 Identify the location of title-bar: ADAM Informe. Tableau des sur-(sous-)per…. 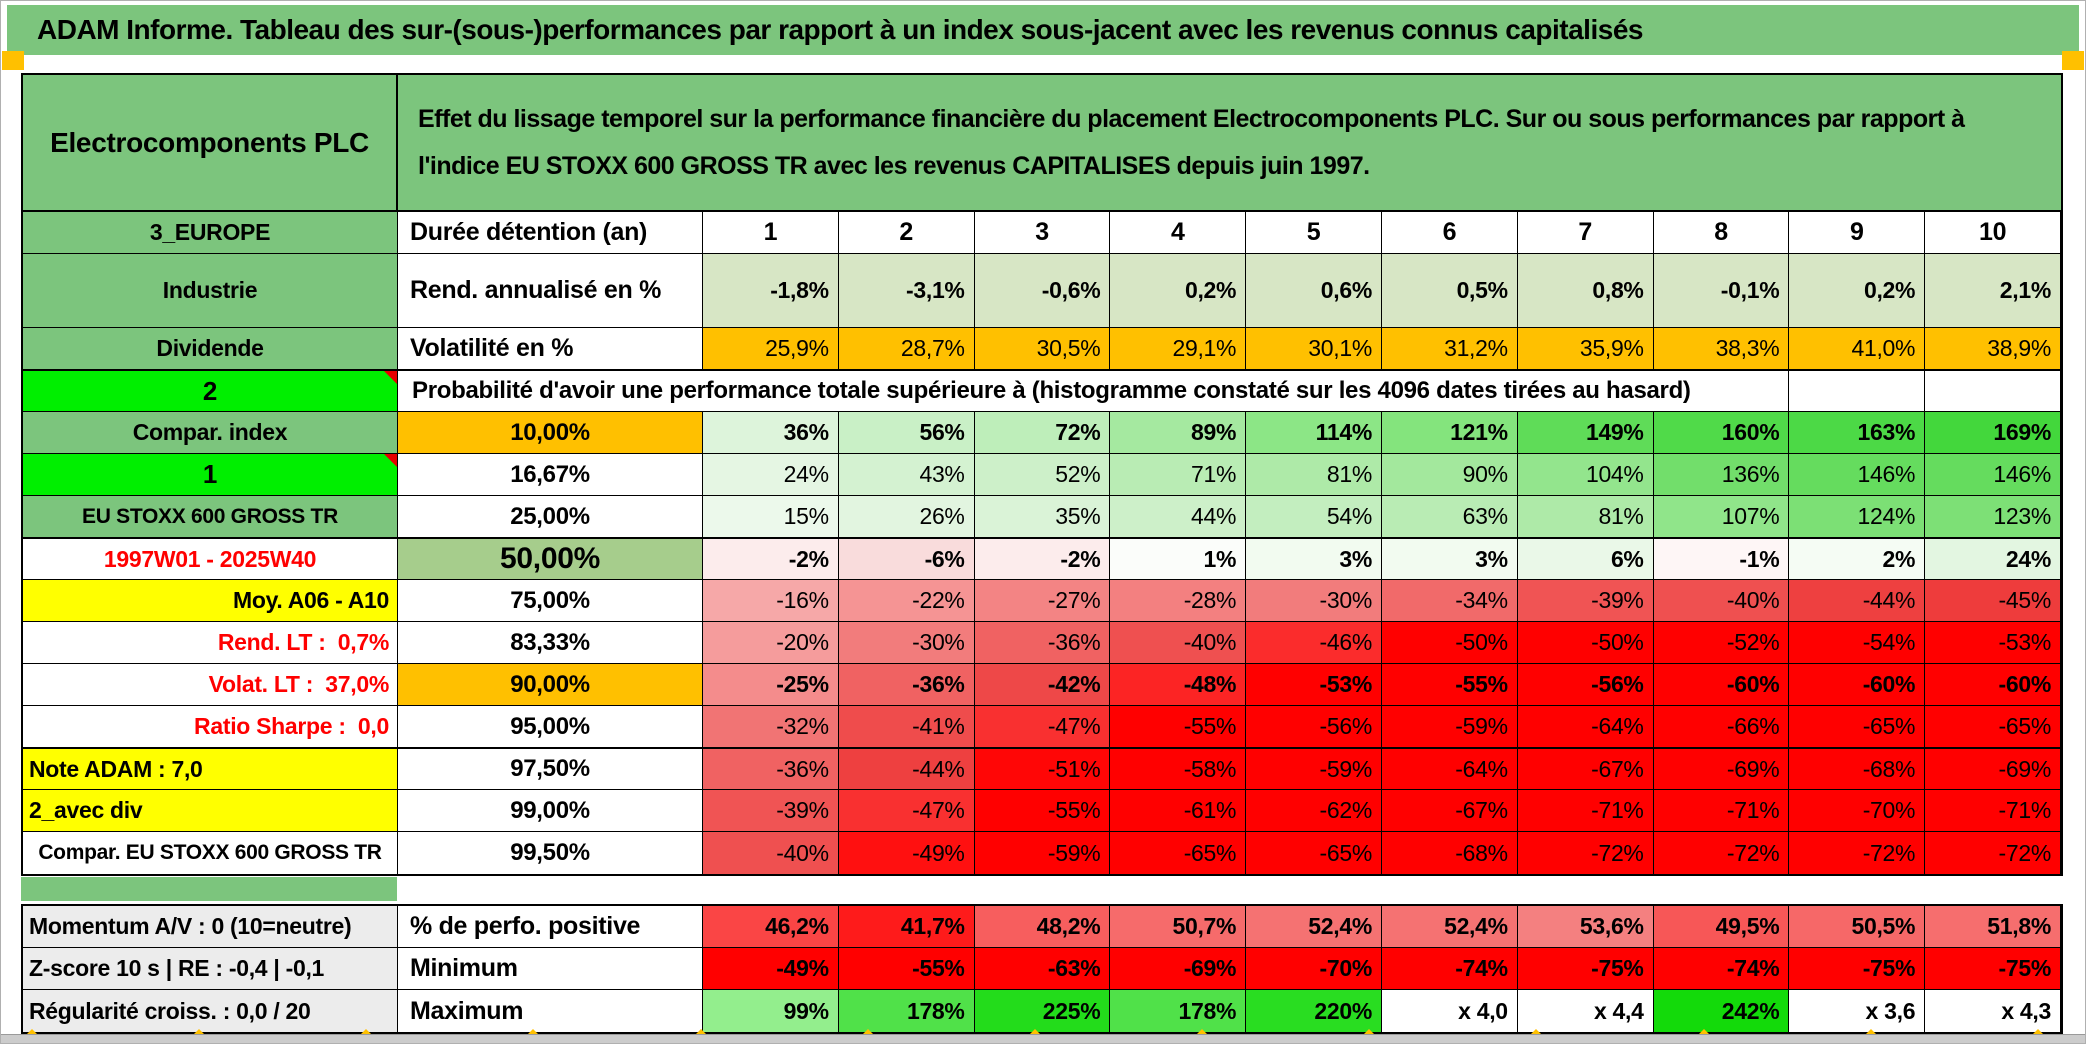
(1043, 30).